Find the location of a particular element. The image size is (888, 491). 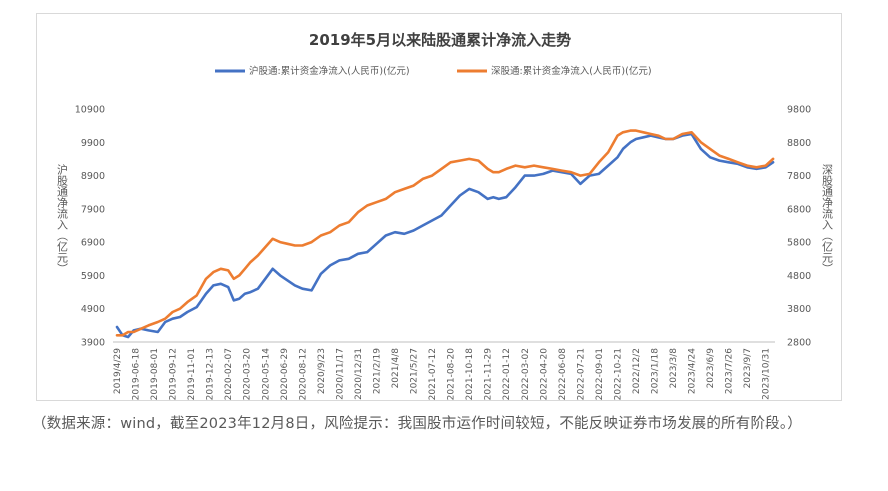

x-tick-label: 2019-12-13 is located at coordinates (211, 374).